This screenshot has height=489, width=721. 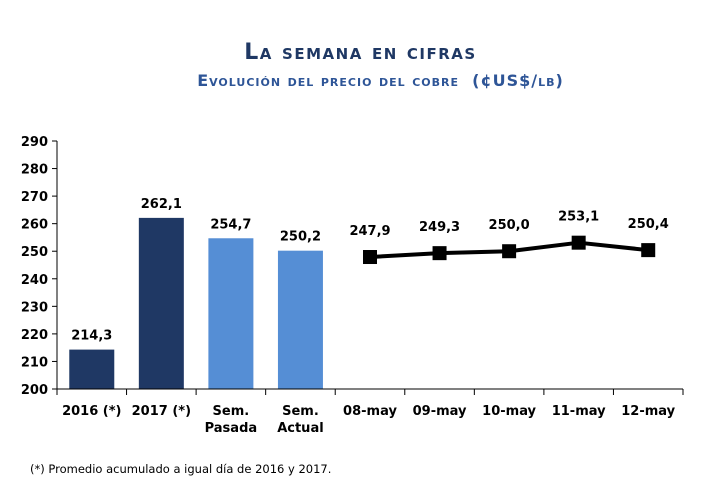 What do you see at coordinates (161, 204) in the screenshot?
I see `bar-data-label: 262,1` at bounding box center [161, 204].